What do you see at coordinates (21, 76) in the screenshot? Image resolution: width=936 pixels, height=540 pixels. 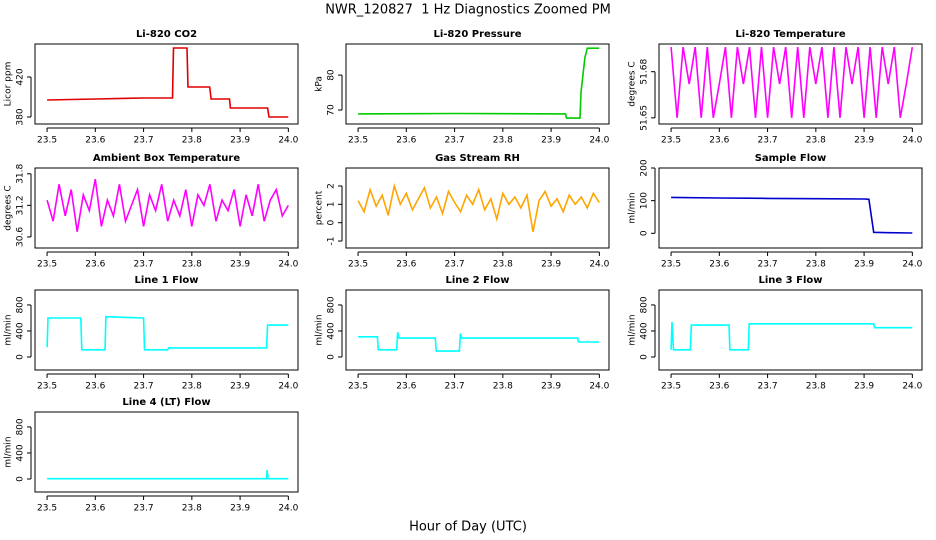 I see `y-tick-label: 420` at bounding box center [21, 76].